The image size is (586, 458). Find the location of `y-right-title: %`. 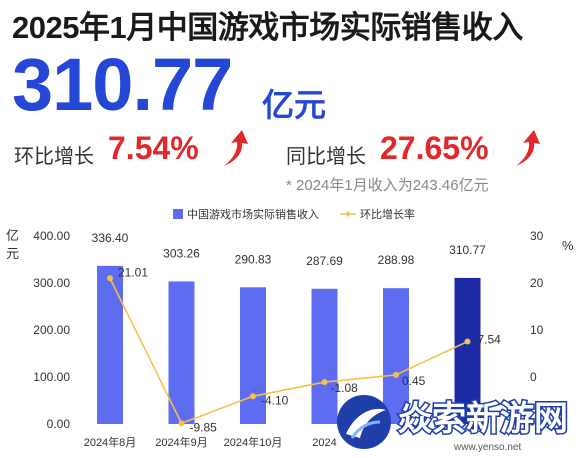

y-right-title: % is located at coordinates (568, 245).